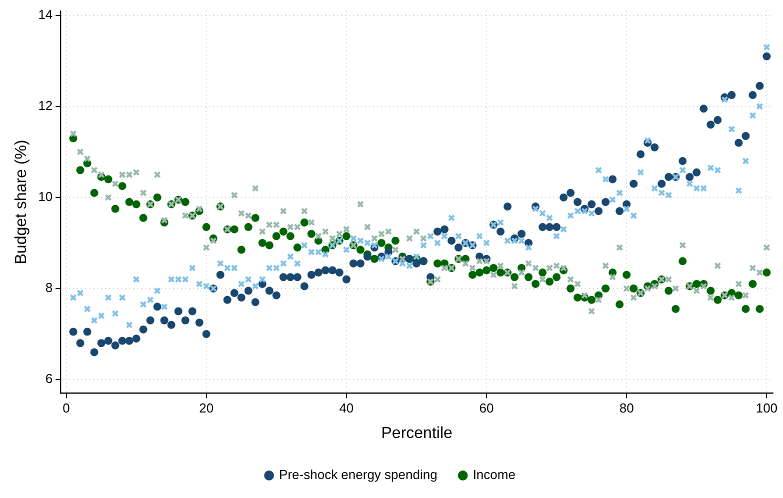 This screenshot has width=783, height=498. I want to click on y-axis-title: Budget share (%), so click(21, 202).